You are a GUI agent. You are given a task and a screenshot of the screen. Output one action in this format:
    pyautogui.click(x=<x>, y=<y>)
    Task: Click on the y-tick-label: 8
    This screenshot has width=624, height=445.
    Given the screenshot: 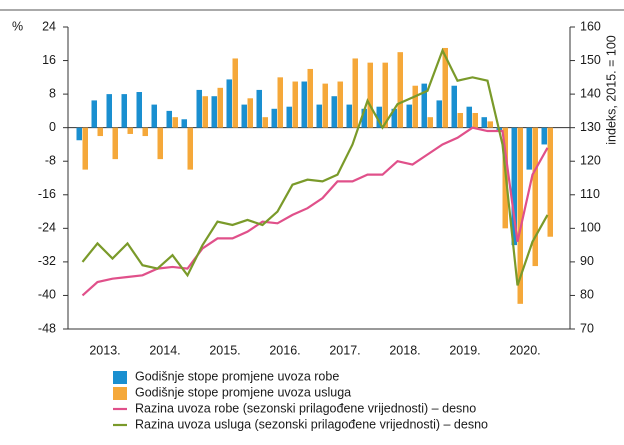 What is the action you would take?
    pyautogui.click(x=52, y=93)
    